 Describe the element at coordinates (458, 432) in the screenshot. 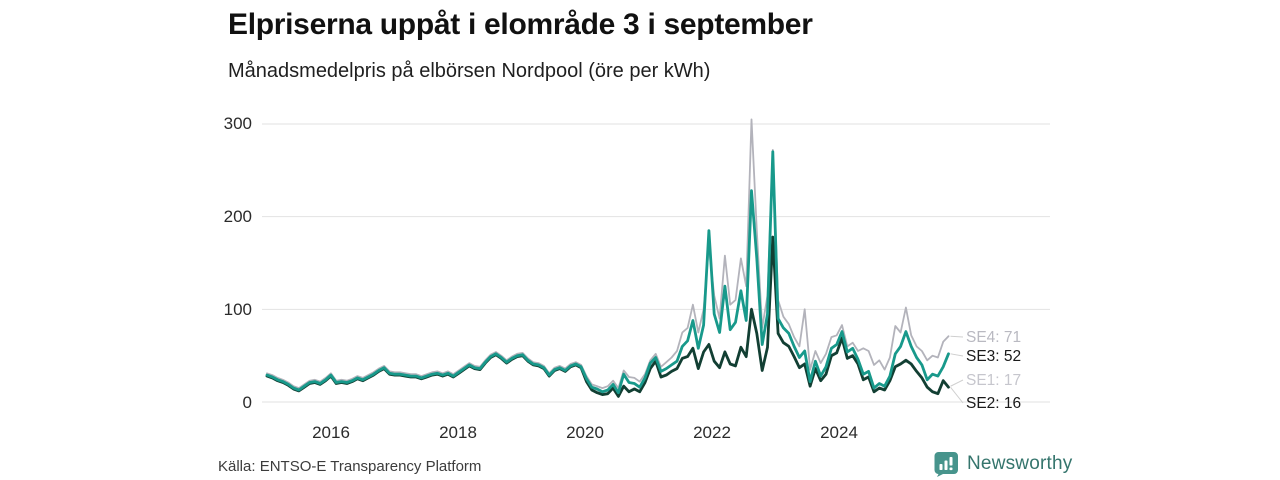

I see `x-axis-tick-2018: 2018` at that location.